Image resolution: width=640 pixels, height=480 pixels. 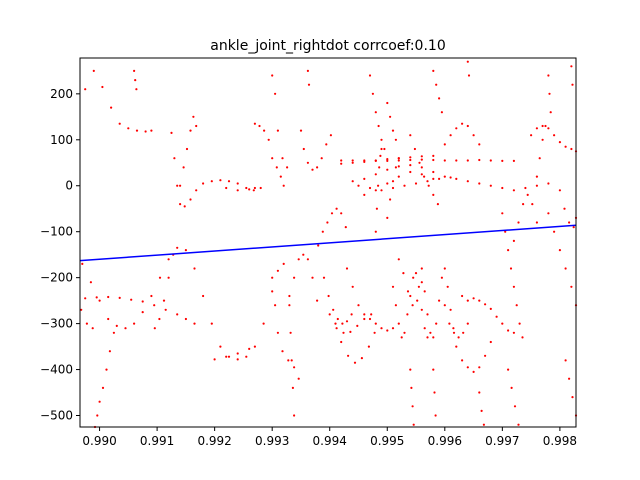 I want to click on y-tick-label: −300, so click(x=56, y=324).